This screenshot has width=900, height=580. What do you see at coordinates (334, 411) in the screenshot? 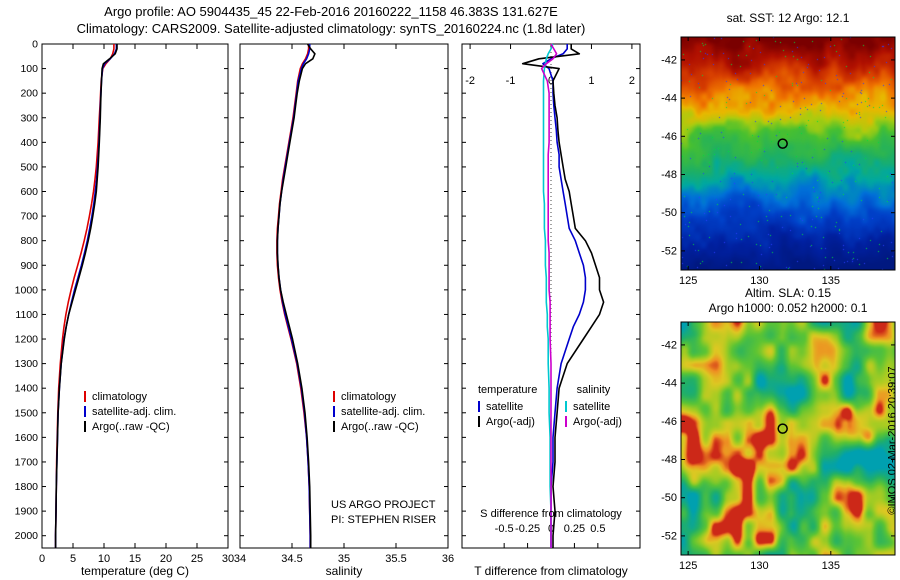
I see `satellite-adj-line-swatch` at bounding box center [334, 411].